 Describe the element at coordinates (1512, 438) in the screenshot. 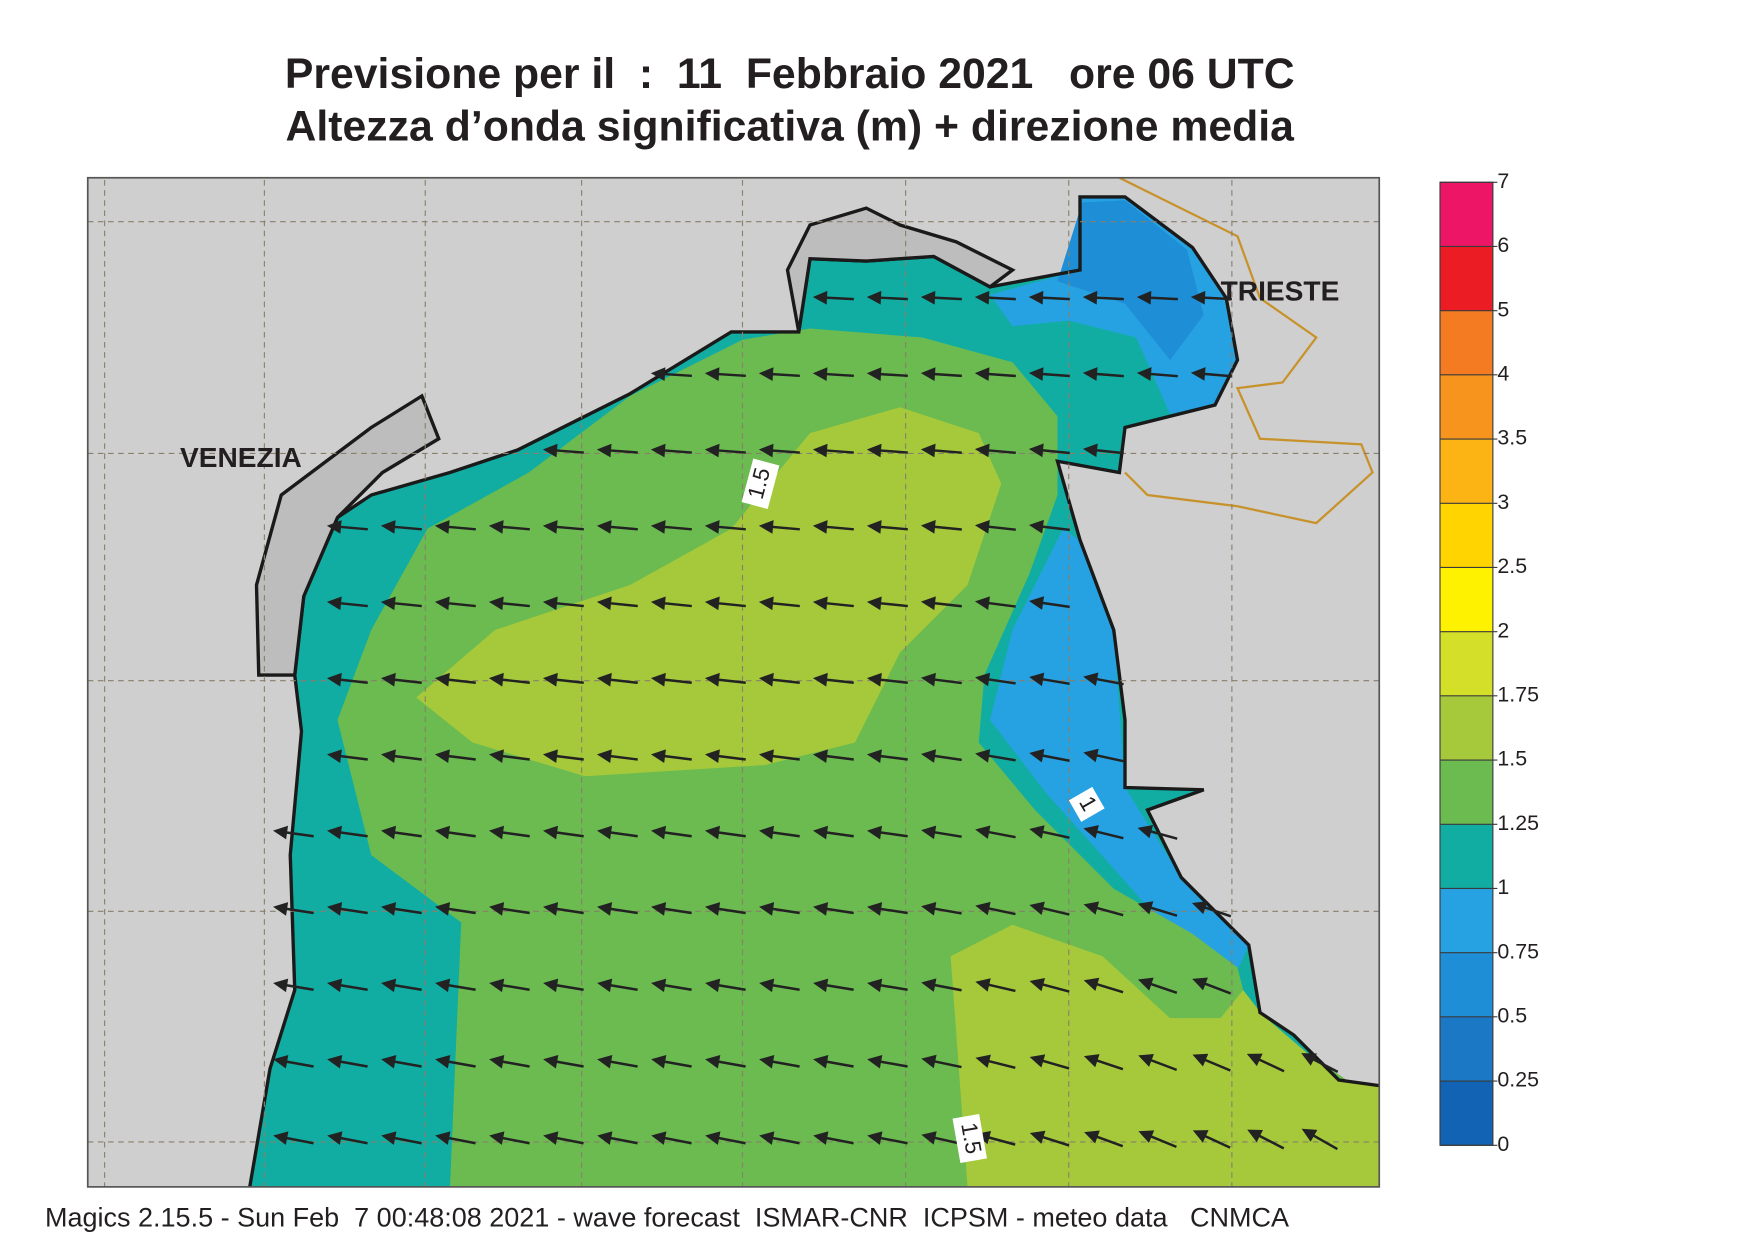

I see `colorbar-tick-label: 3.5` at that location.